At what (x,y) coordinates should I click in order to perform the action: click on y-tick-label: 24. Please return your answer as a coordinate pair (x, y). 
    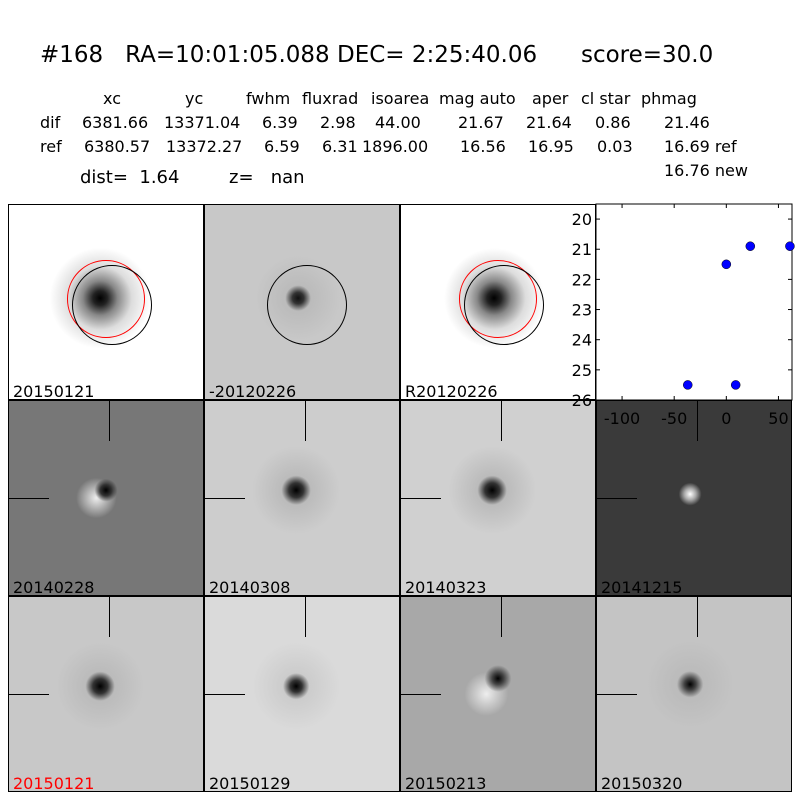
    Looking at the image, I should click on (582, 340).